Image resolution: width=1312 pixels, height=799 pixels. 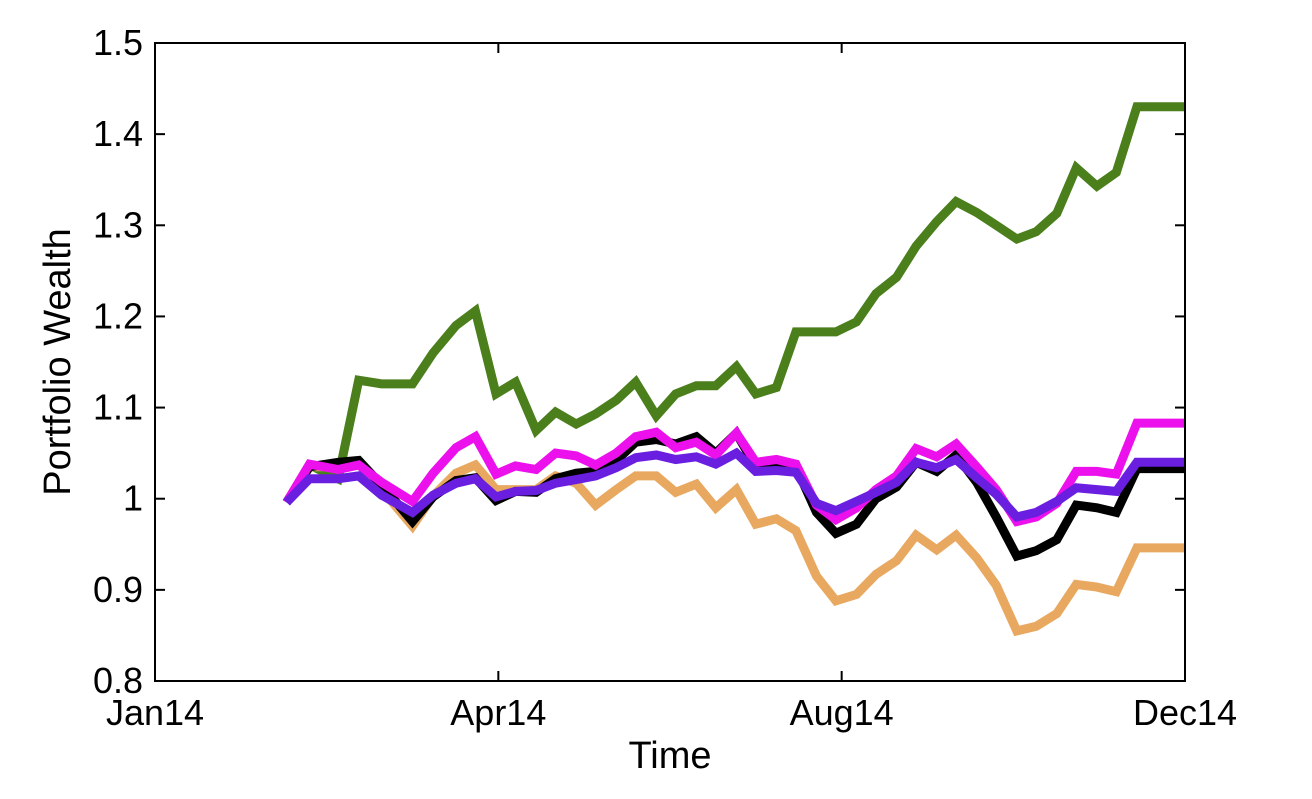 I want to click on y-axis-title: Portfolio Wealth, so click(x=58, y=362).